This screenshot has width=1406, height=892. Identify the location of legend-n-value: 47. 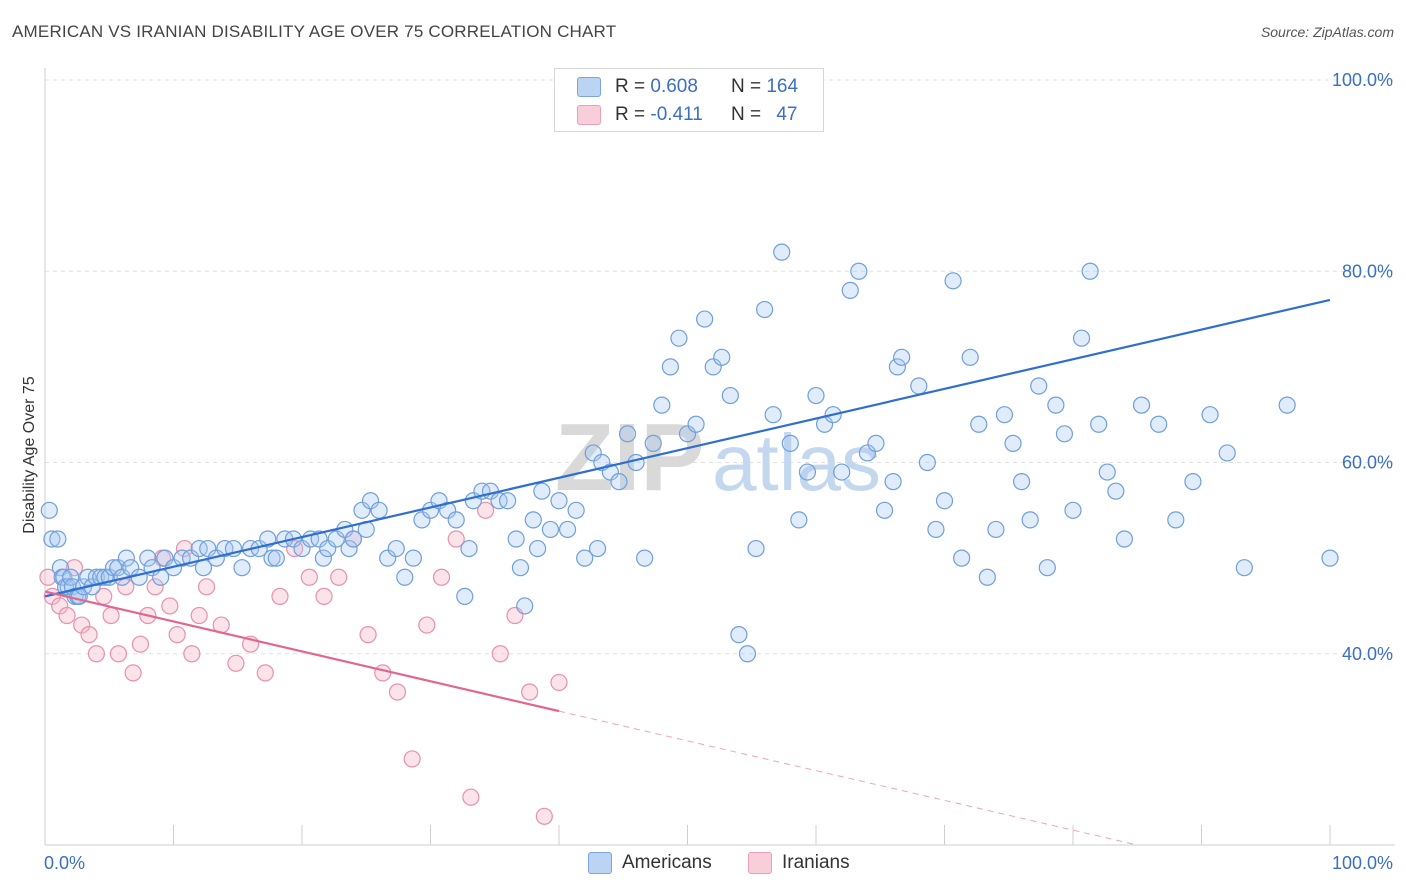
(787, 114).